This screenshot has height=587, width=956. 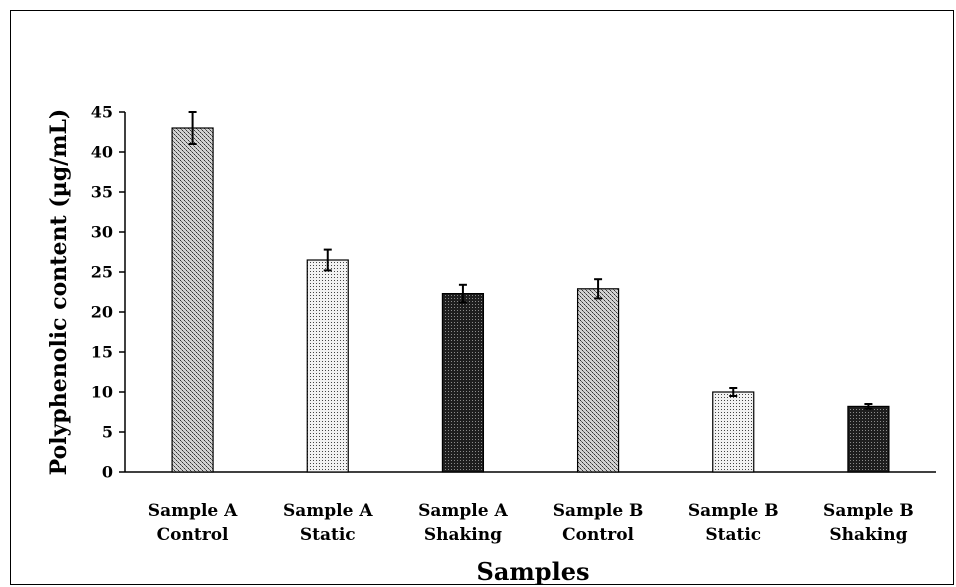 I want to click on y-tick-label: 30, so click(x=102, y=232).